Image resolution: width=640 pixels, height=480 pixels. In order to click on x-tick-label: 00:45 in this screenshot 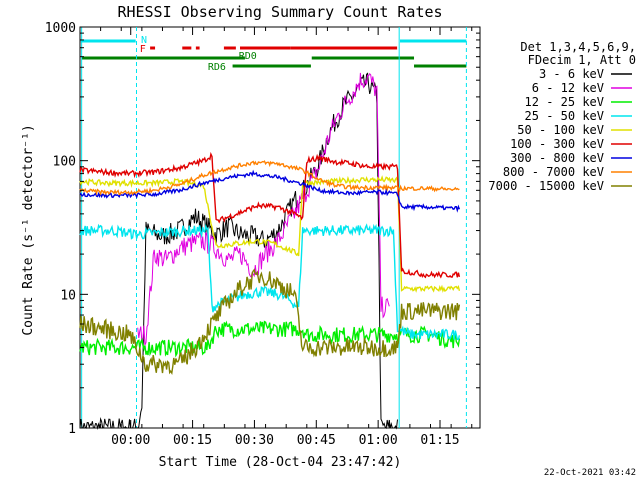, I will do `click(316, 440)`.